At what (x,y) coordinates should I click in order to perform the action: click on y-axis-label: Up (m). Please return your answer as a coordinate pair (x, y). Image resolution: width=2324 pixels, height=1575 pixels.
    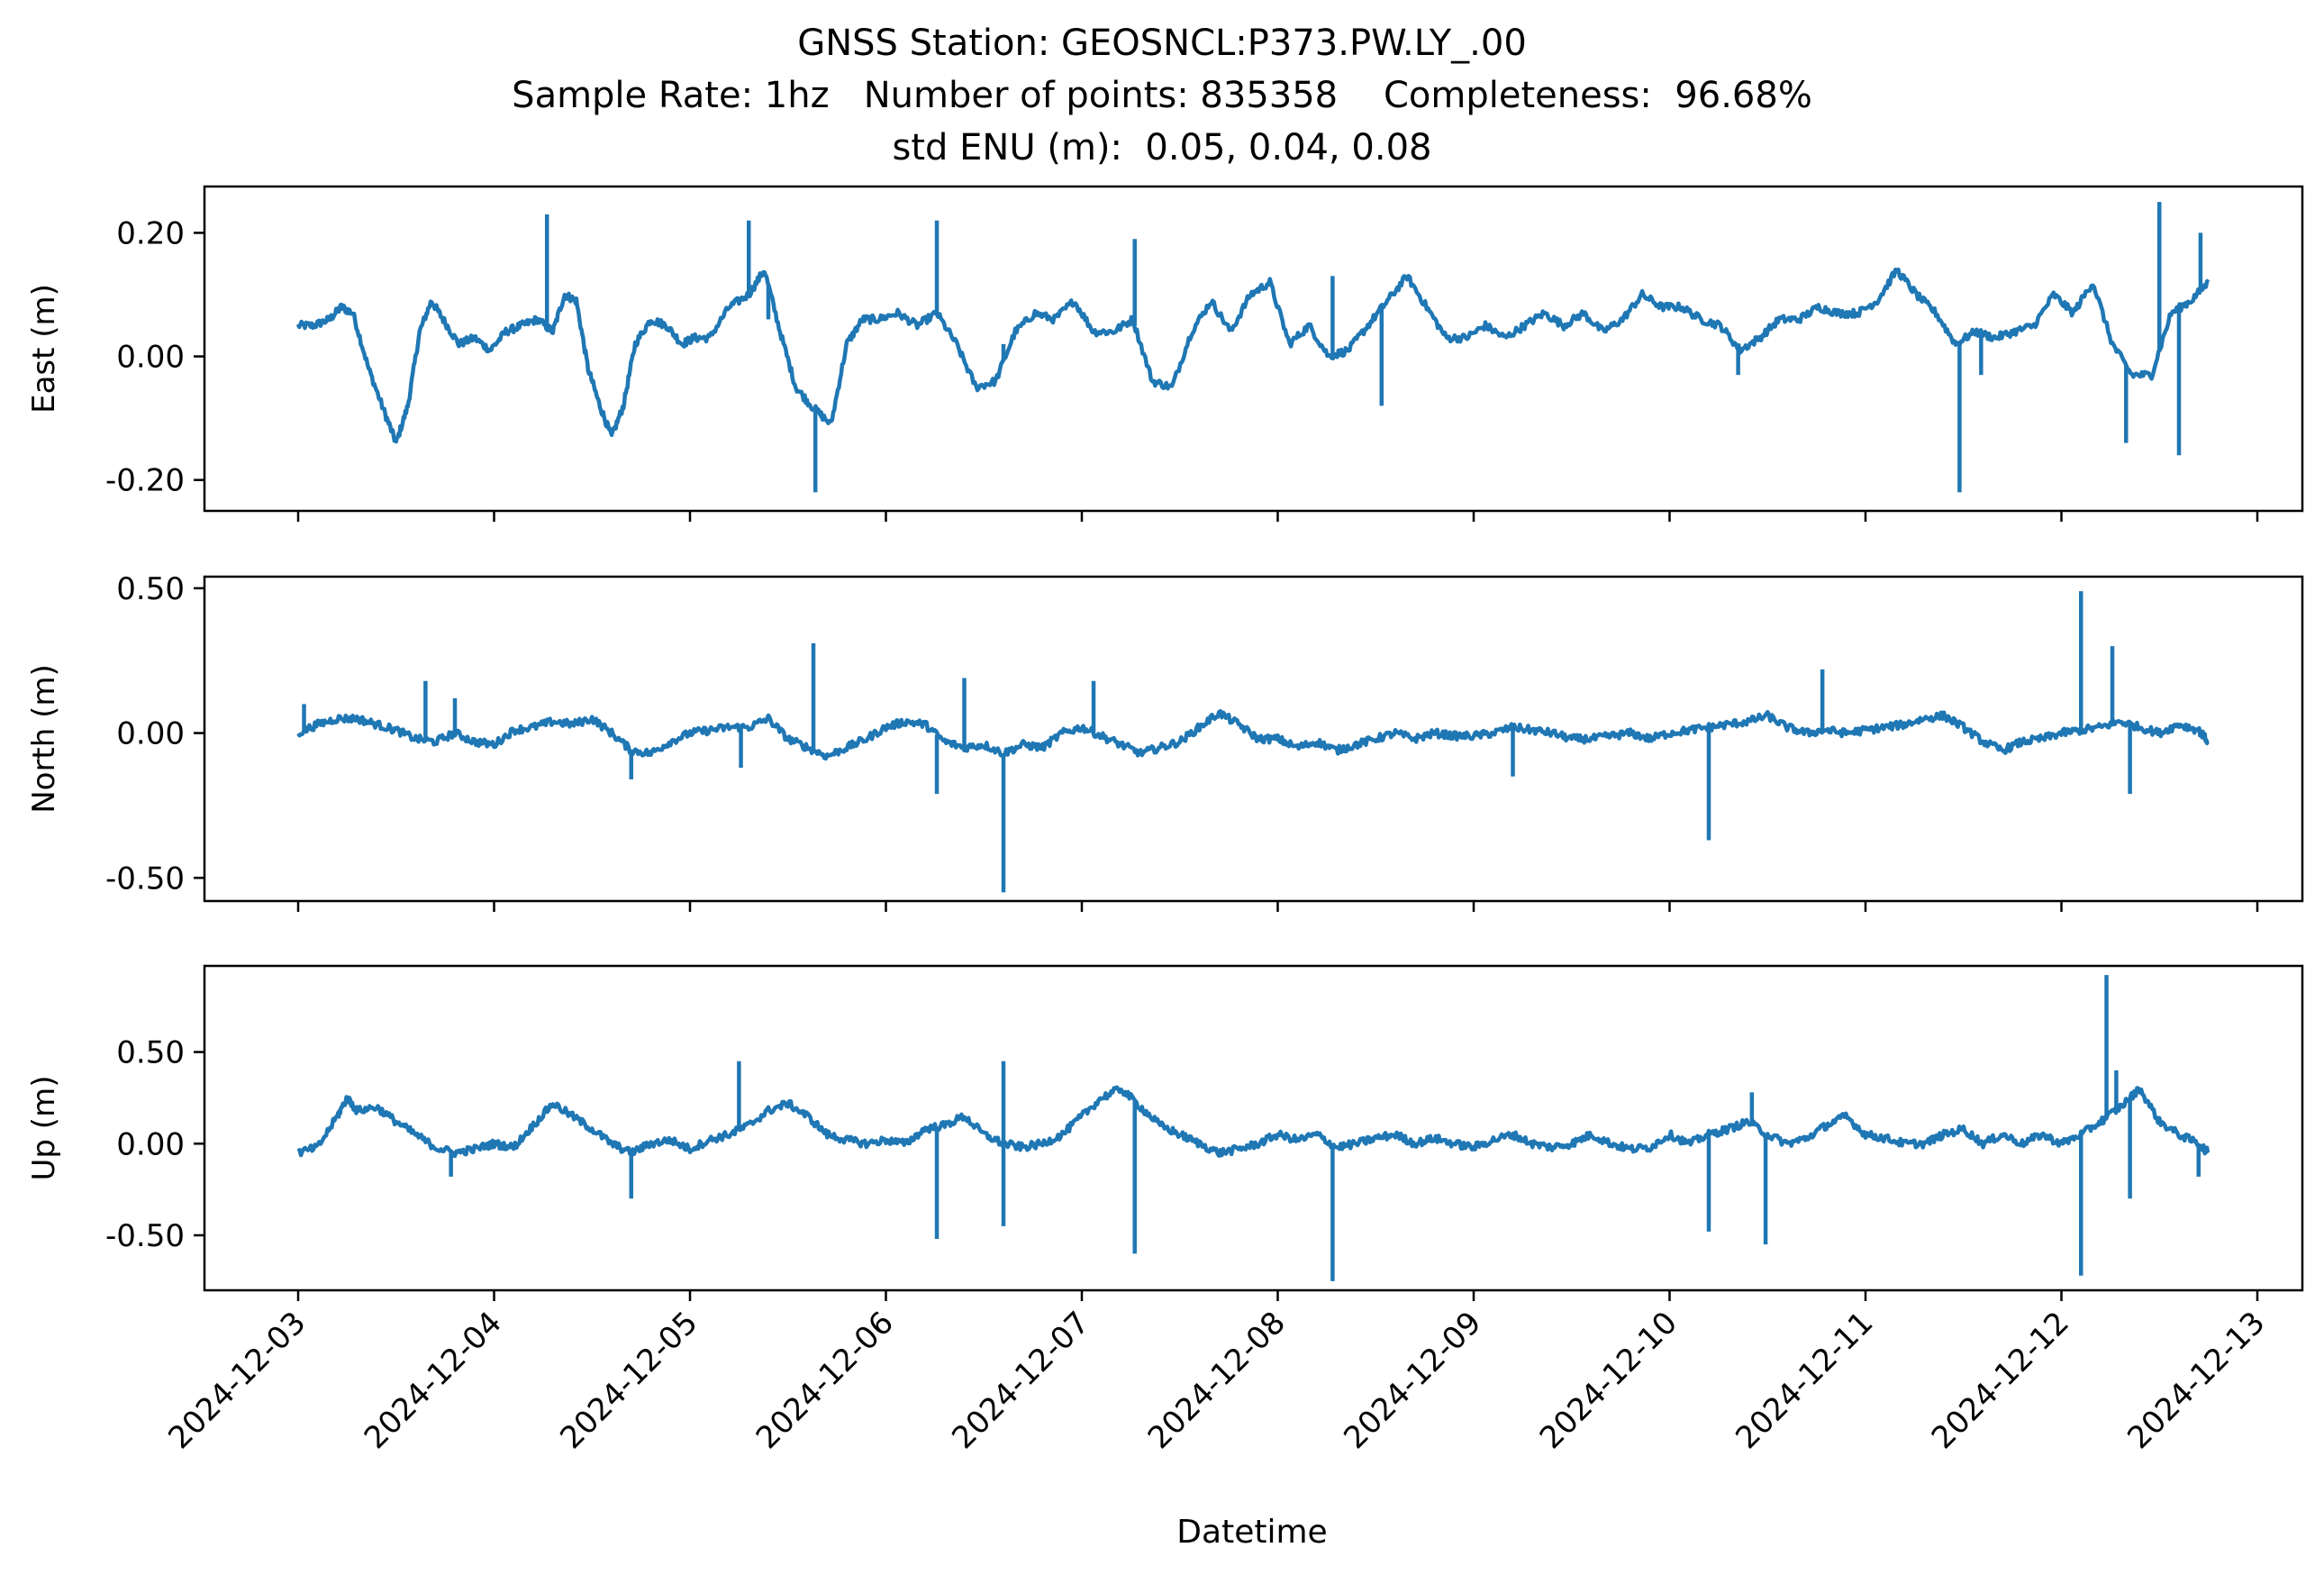
    Looking at the image, I should click on (44, 1128).